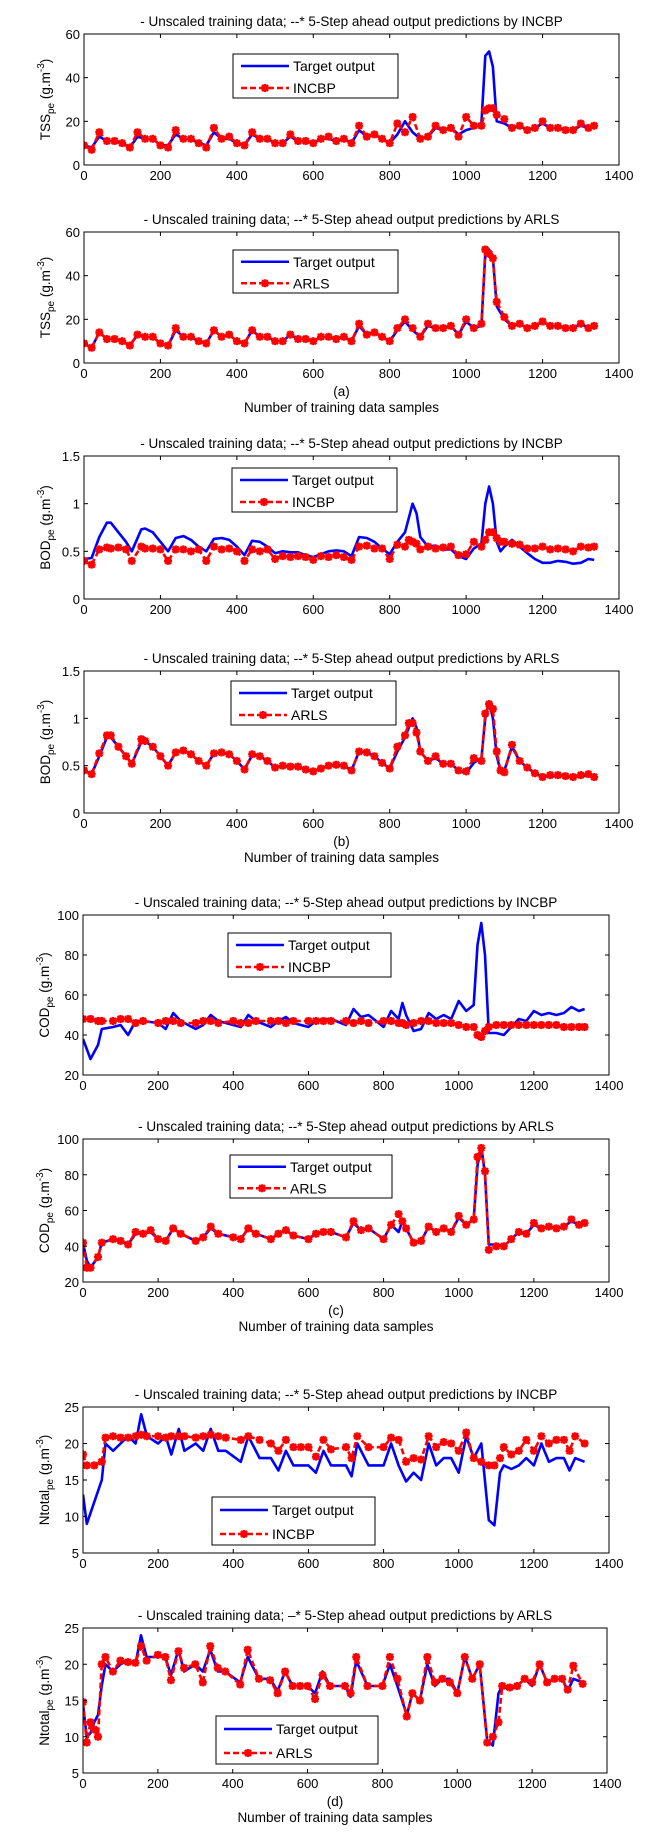  Describe the element at coordinates (336, 1310) in the screenshot. I see `panel-label: (c)` at that location.